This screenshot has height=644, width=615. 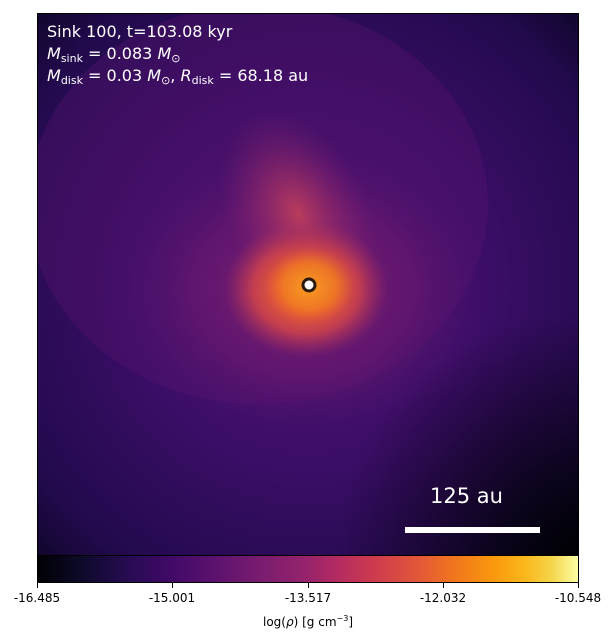 What do you see at coordinates (140, 31) in the screenshot?
I see `title-annotation: Sink 100, t=103.08 kyr` at bounding box center [140, 31].